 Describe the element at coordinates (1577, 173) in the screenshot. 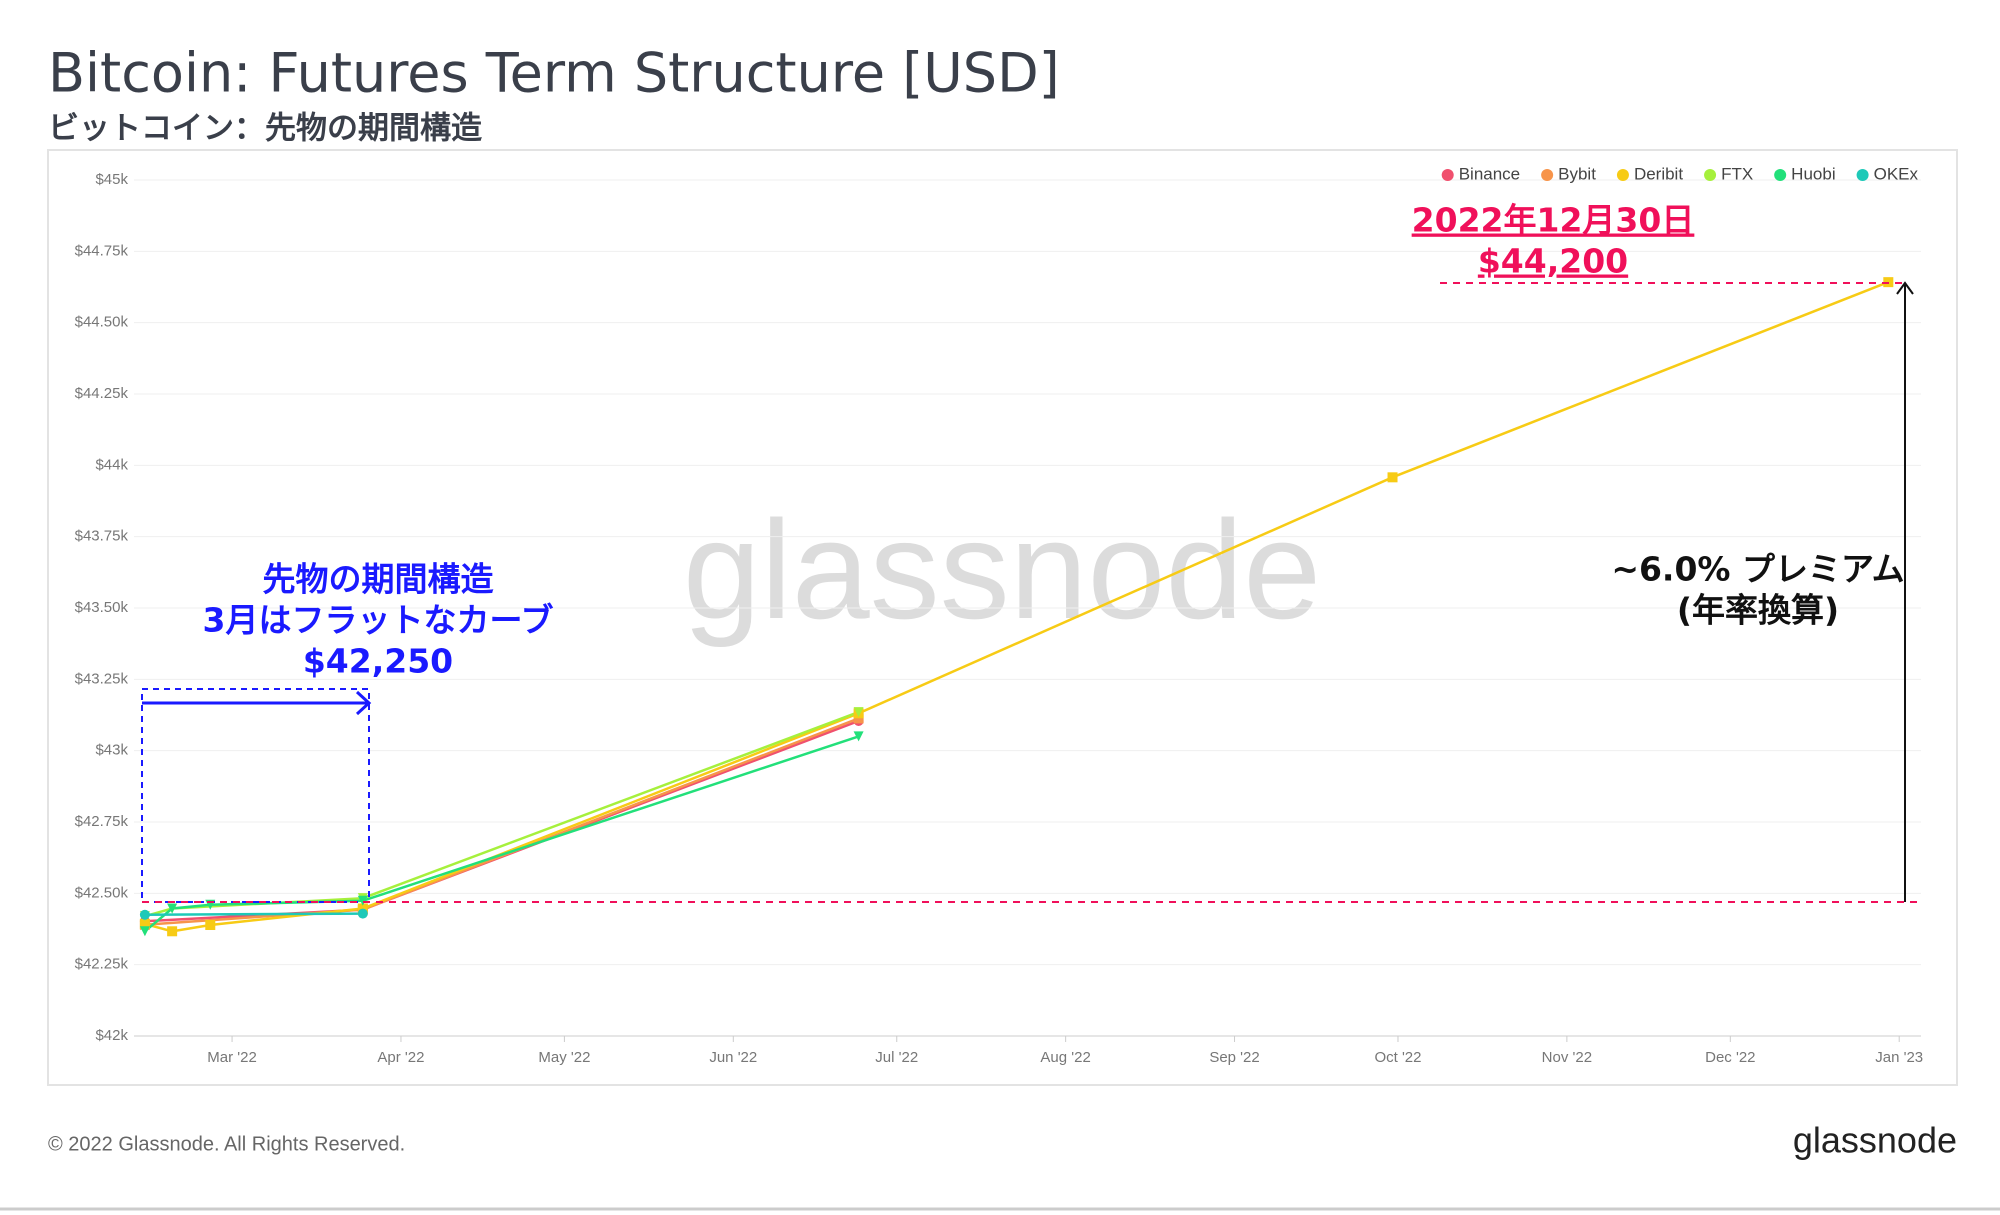

I see `legend-label: Bybit` at that location.